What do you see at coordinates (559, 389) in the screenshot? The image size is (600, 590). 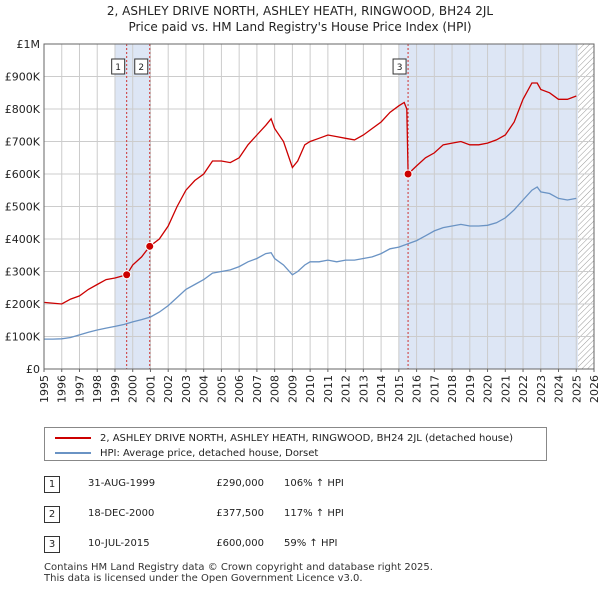 I see `x-tick-label: 2024` at bounding box center [559, 389].